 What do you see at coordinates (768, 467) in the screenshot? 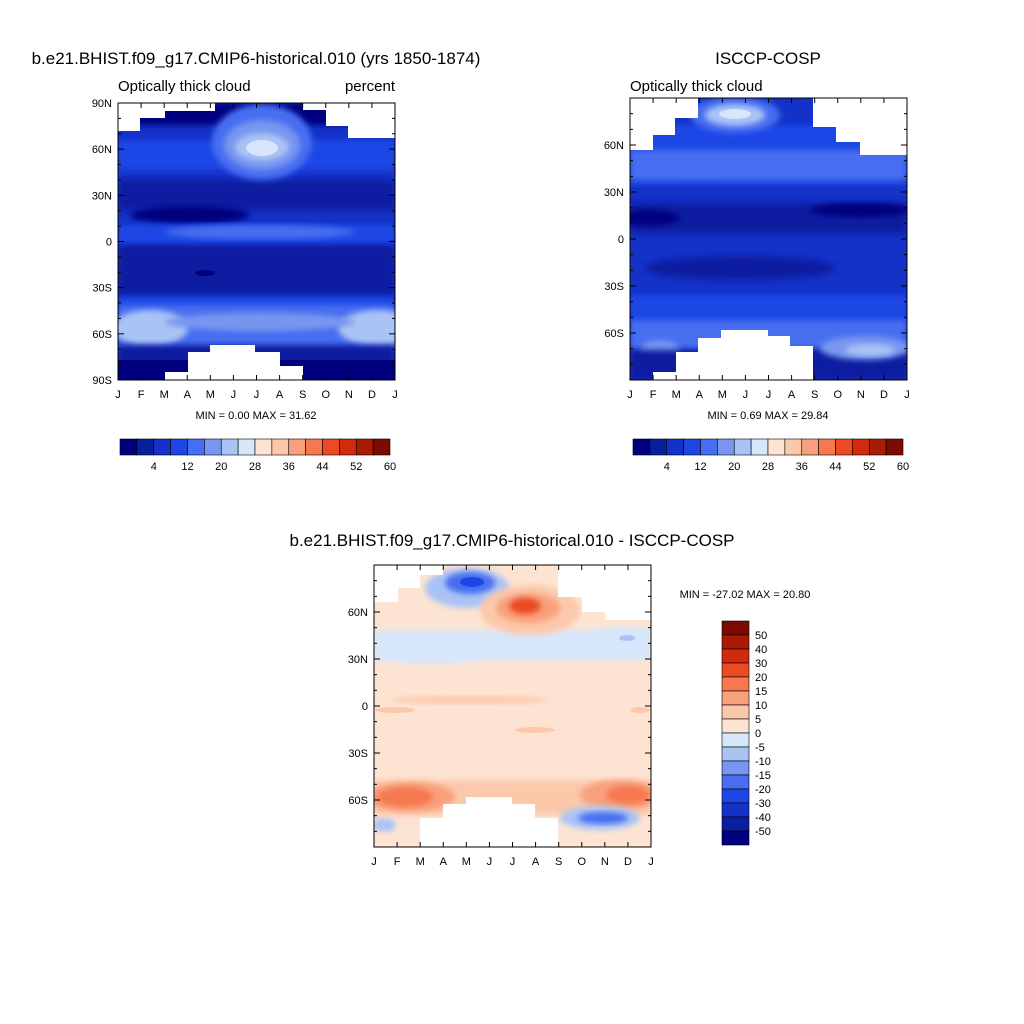
I see `colorbar-label: 28` at bounding box center [768, 467].